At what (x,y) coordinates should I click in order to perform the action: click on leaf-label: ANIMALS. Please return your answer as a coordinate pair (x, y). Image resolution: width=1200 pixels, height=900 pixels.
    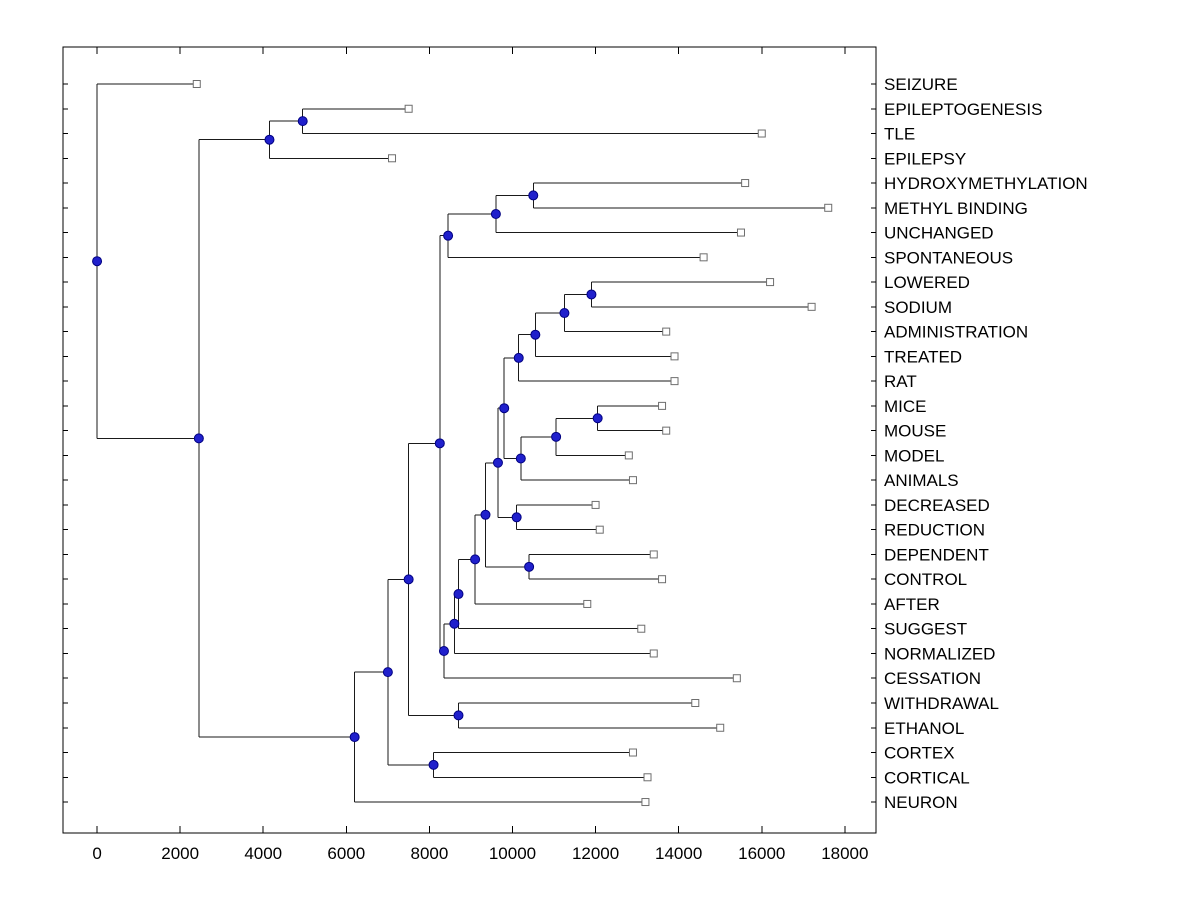
    Looking at the image, I should click on (921, 480).